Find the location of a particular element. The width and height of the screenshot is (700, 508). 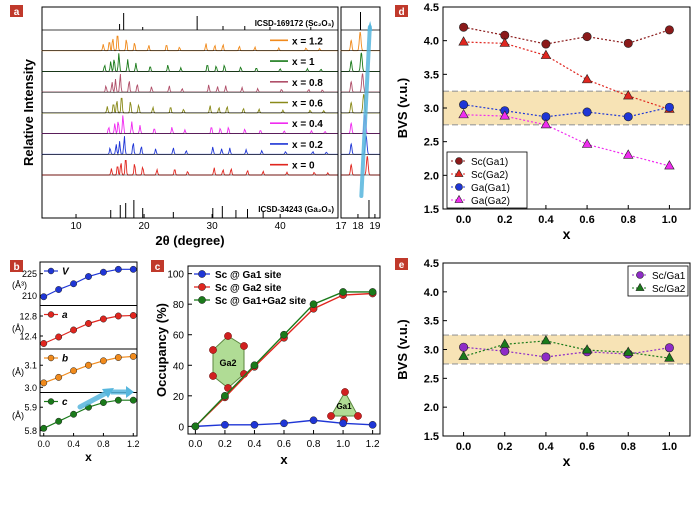

b-arrowhead-flat is located at coordinates (130, 392).